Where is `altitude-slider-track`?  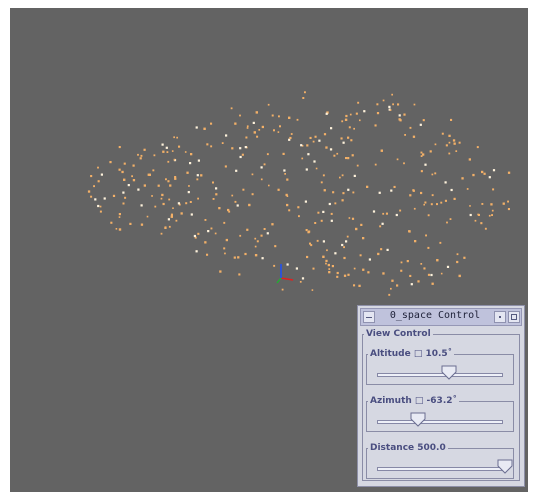
altitude-slider-track is located at coordinates (440, 375).